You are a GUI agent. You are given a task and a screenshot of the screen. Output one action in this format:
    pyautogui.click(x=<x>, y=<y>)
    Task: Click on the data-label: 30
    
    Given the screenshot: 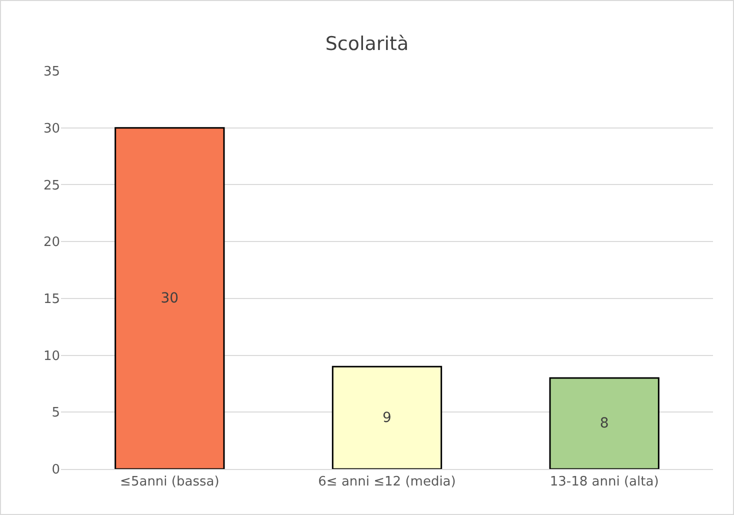 What is the action you would take?
    pyautogui.click(x=169, y=298)
    